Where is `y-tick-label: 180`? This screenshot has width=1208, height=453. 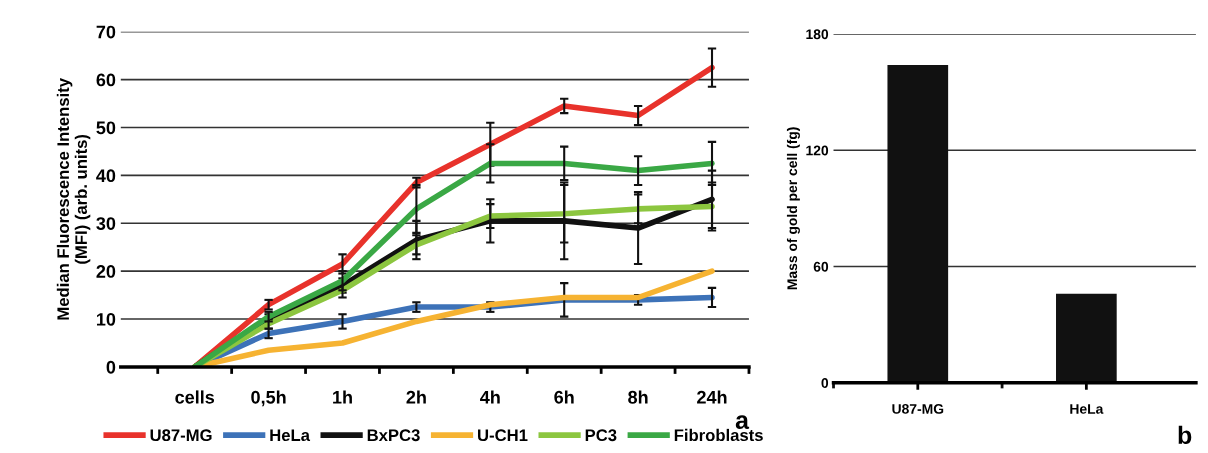 y-tick-label: 180 is located at coordinates (817, 34).